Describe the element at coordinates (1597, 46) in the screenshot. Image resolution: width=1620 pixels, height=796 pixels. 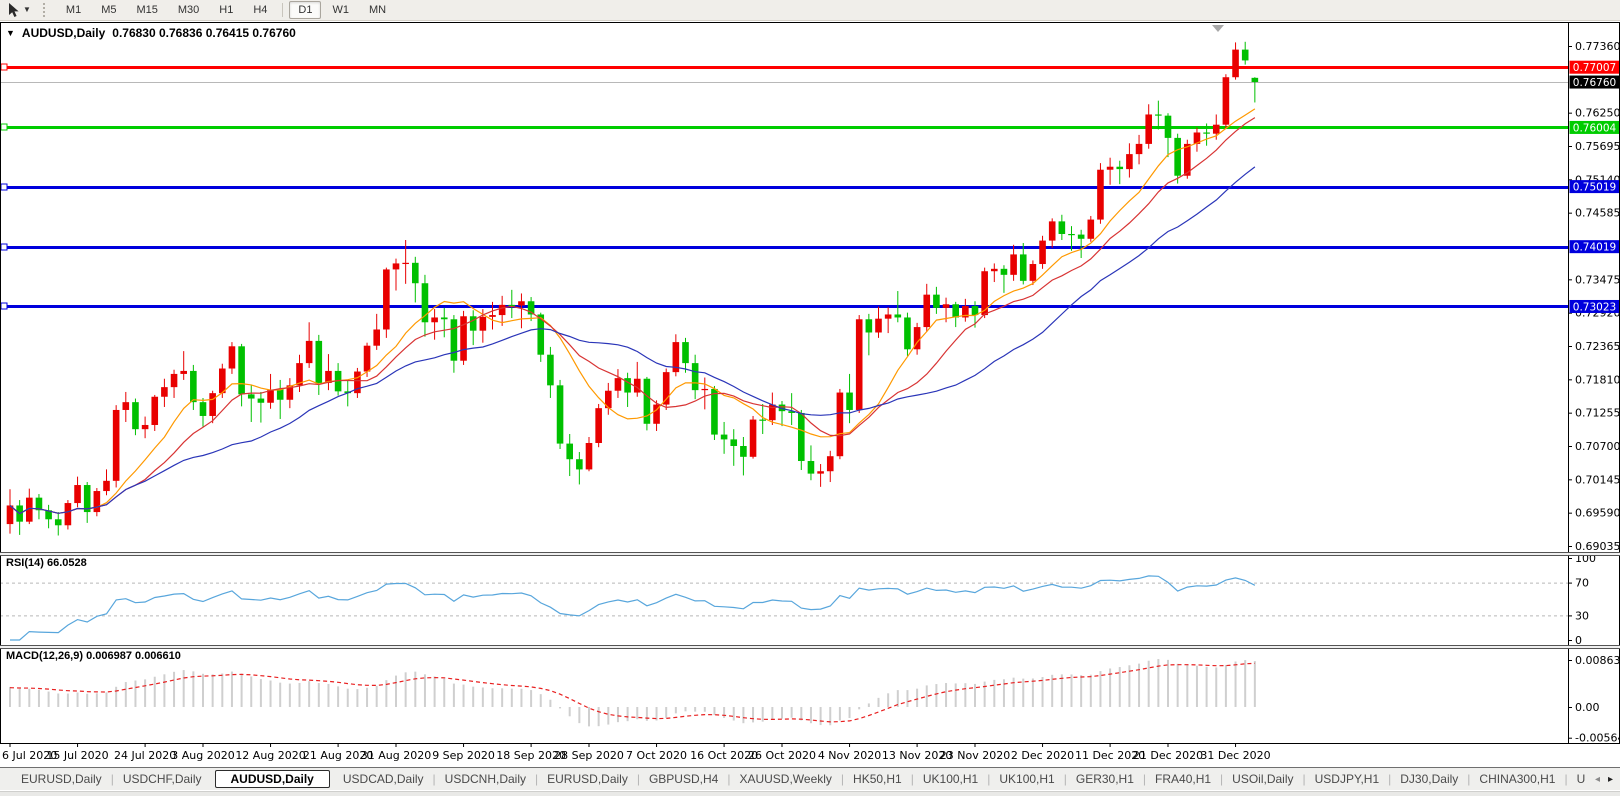
I see `price-tick-label: 0.77360` at that location.